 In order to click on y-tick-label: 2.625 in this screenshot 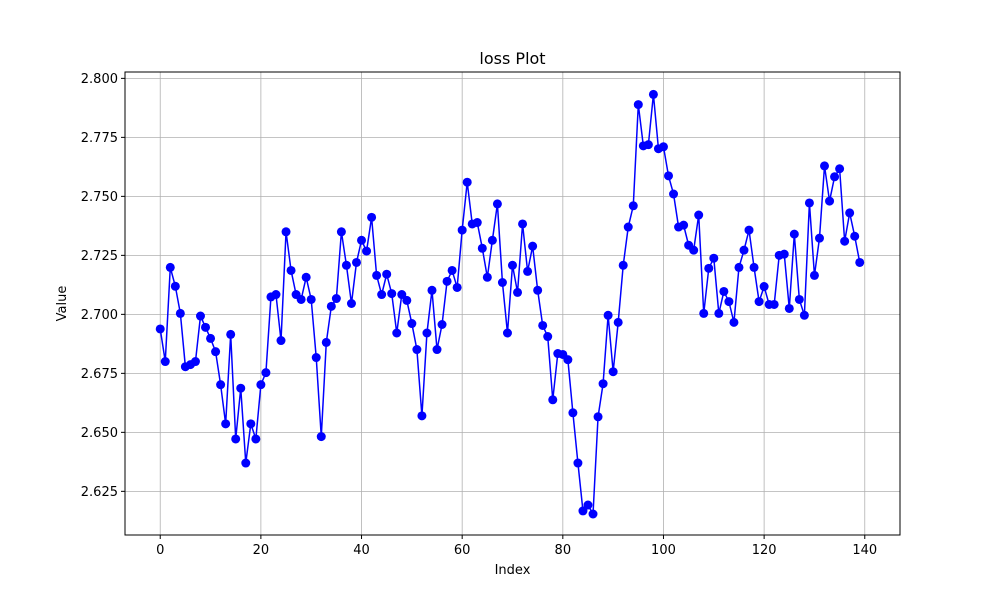, I will do `click(99, 492)`.